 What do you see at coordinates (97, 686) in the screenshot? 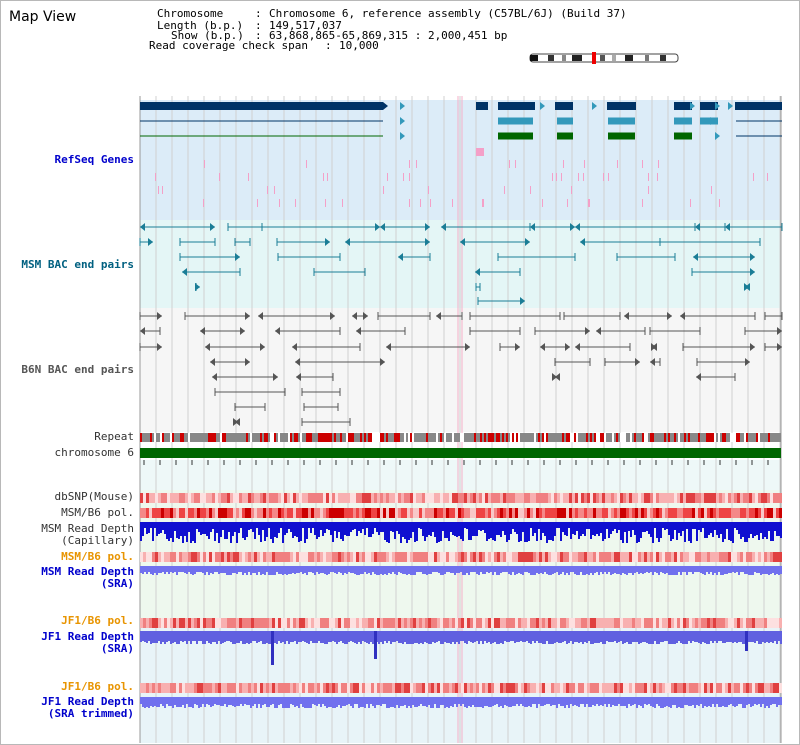
I see `jf1-b6-pol-2-label: JF1/B6 pol.` at bounding box center [97, 686].